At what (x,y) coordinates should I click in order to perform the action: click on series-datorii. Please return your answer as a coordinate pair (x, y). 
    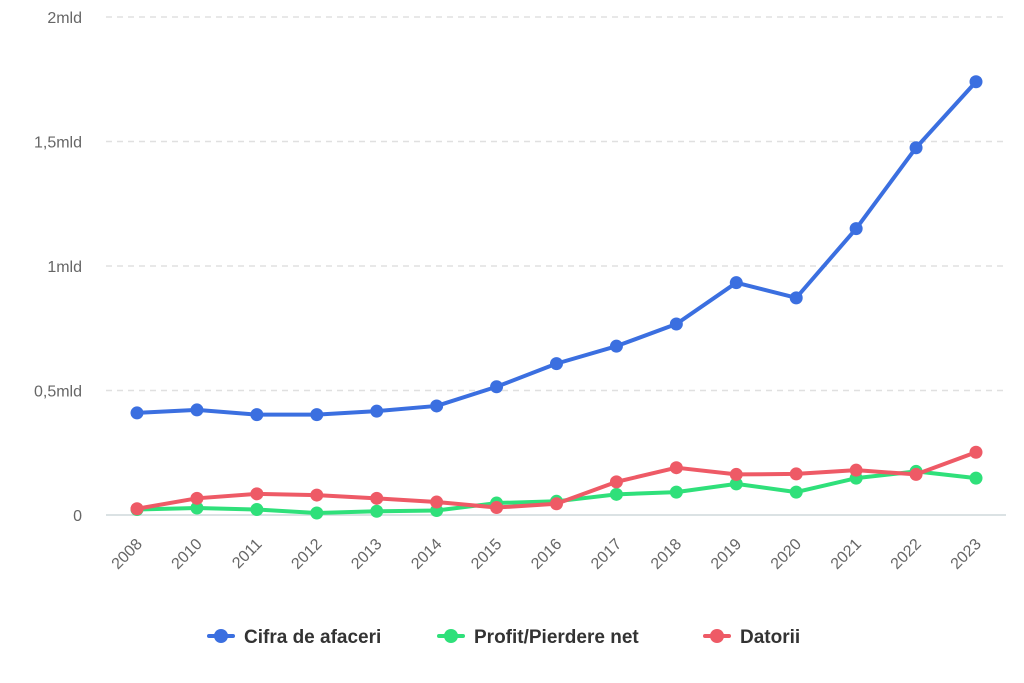
    Looking at the image, I should click on (556, 480).